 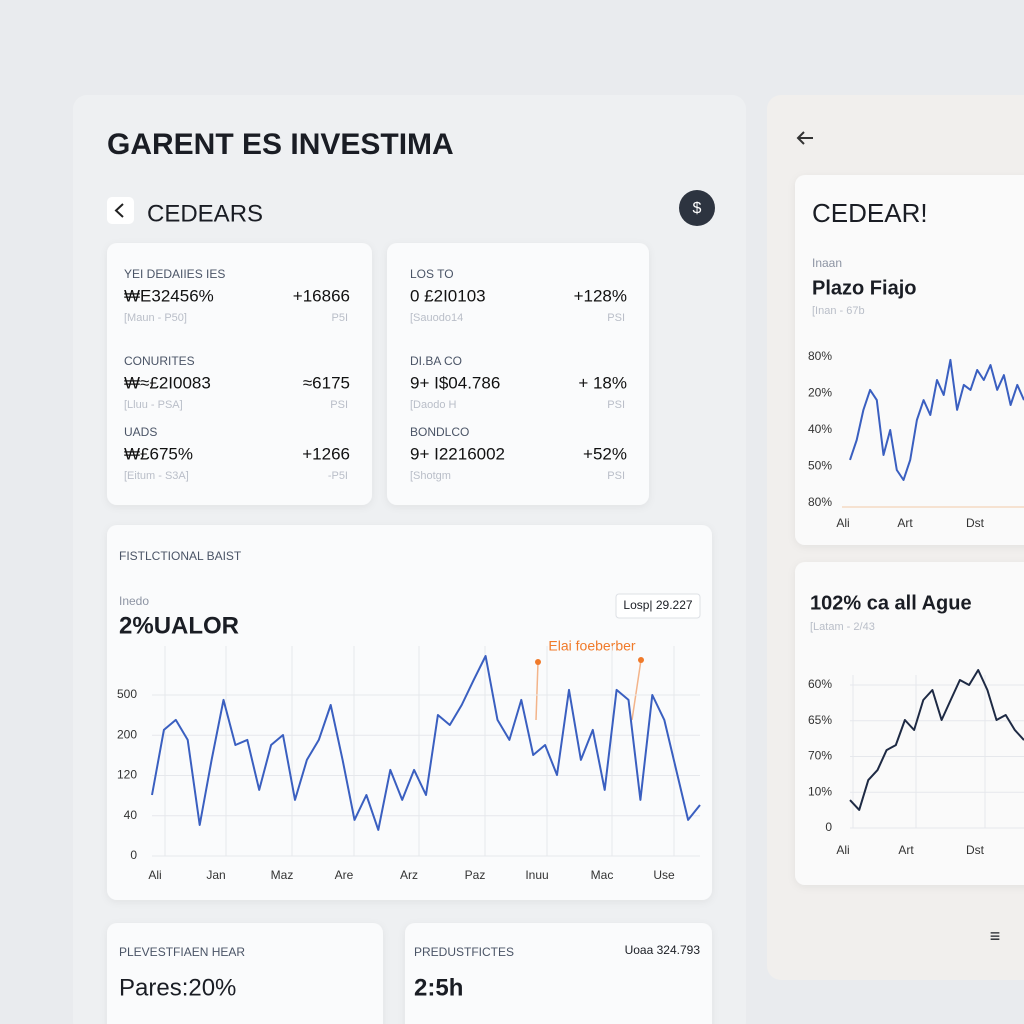 What do you see at coordinates (215, 875) in the screenshot?
I see `x-tick-label: Jan` at bounding box center [215, 875].